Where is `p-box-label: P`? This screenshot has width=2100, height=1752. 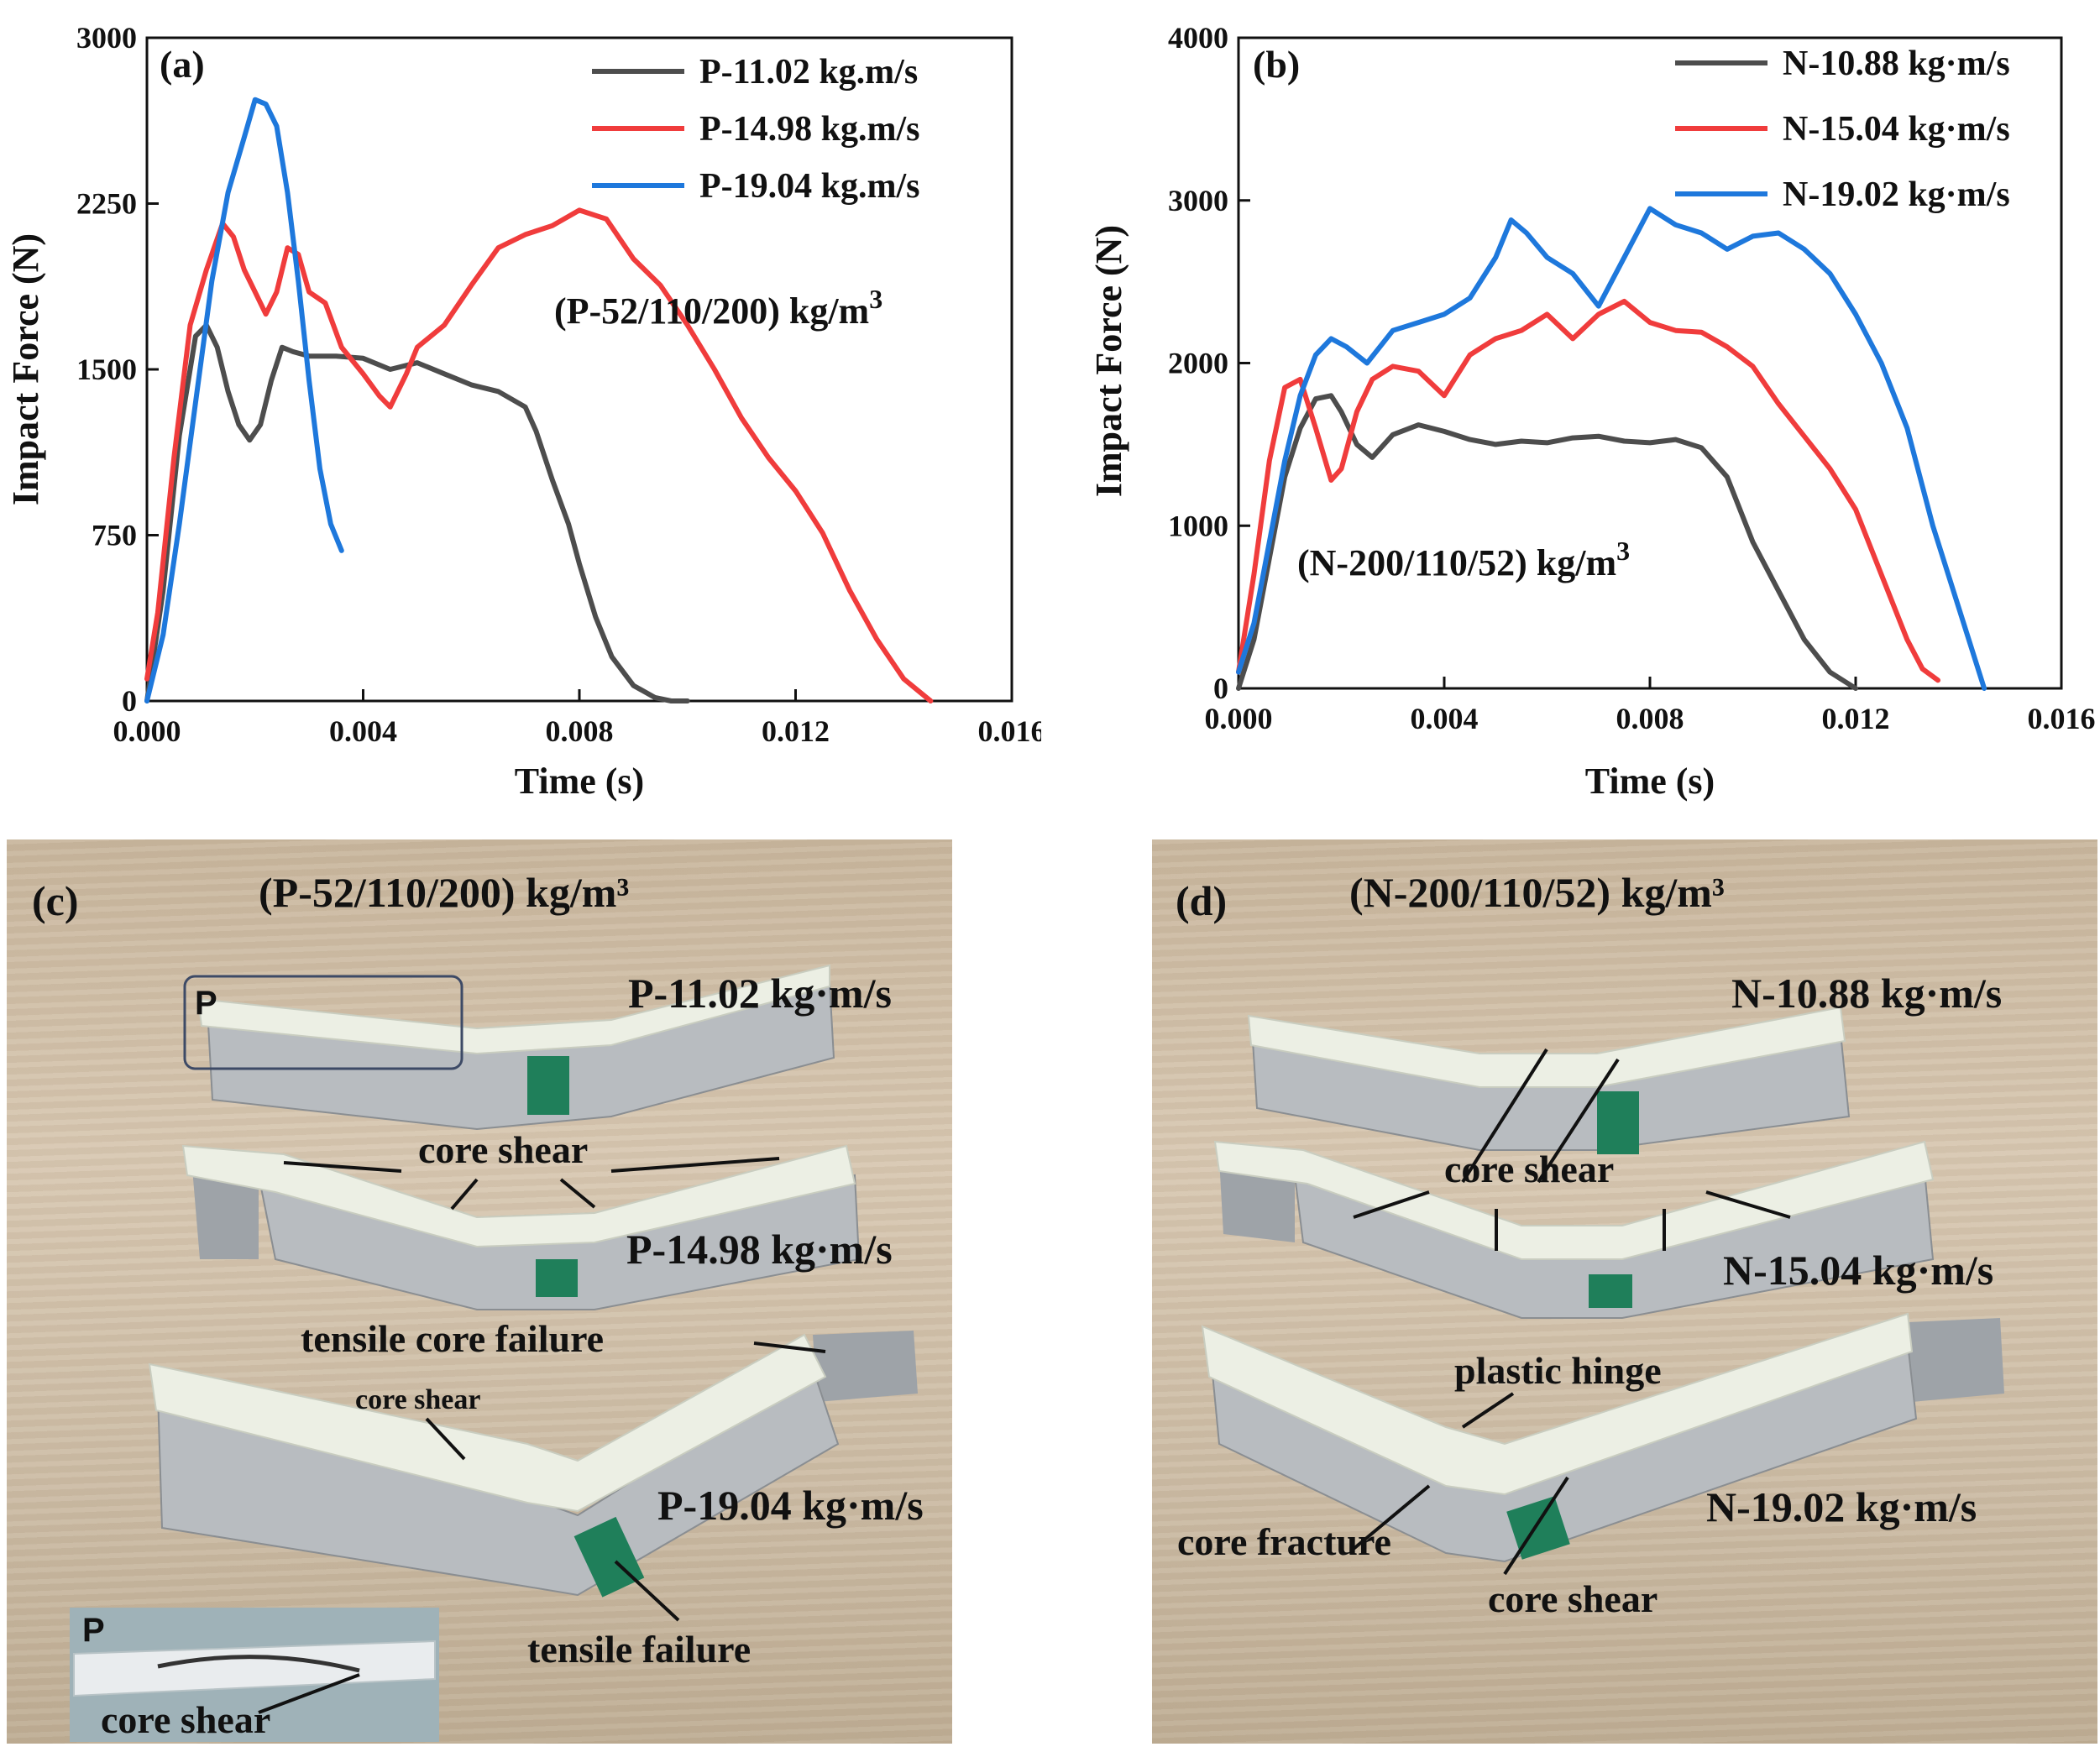
p-box-label: P is located at coordinates (206, 1003).